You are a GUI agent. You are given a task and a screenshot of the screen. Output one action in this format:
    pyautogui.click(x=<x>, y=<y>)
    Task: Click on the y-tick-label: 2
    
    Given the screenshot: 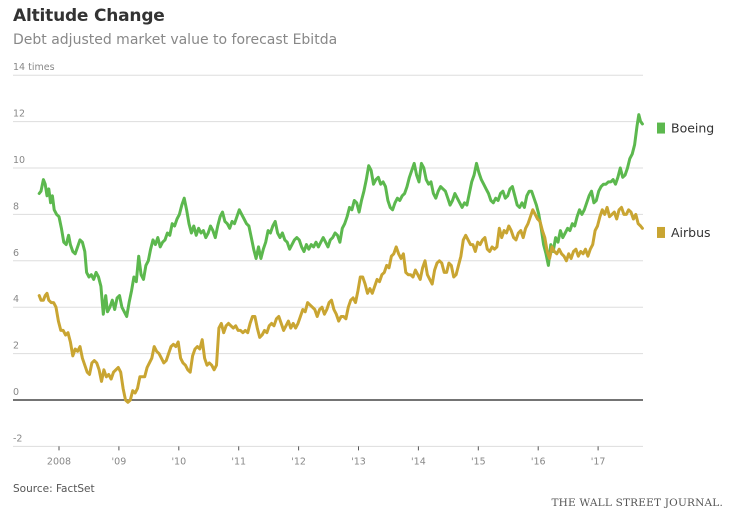 What is the action you would take?
    pyautogui.click(x=16, y=346)
    